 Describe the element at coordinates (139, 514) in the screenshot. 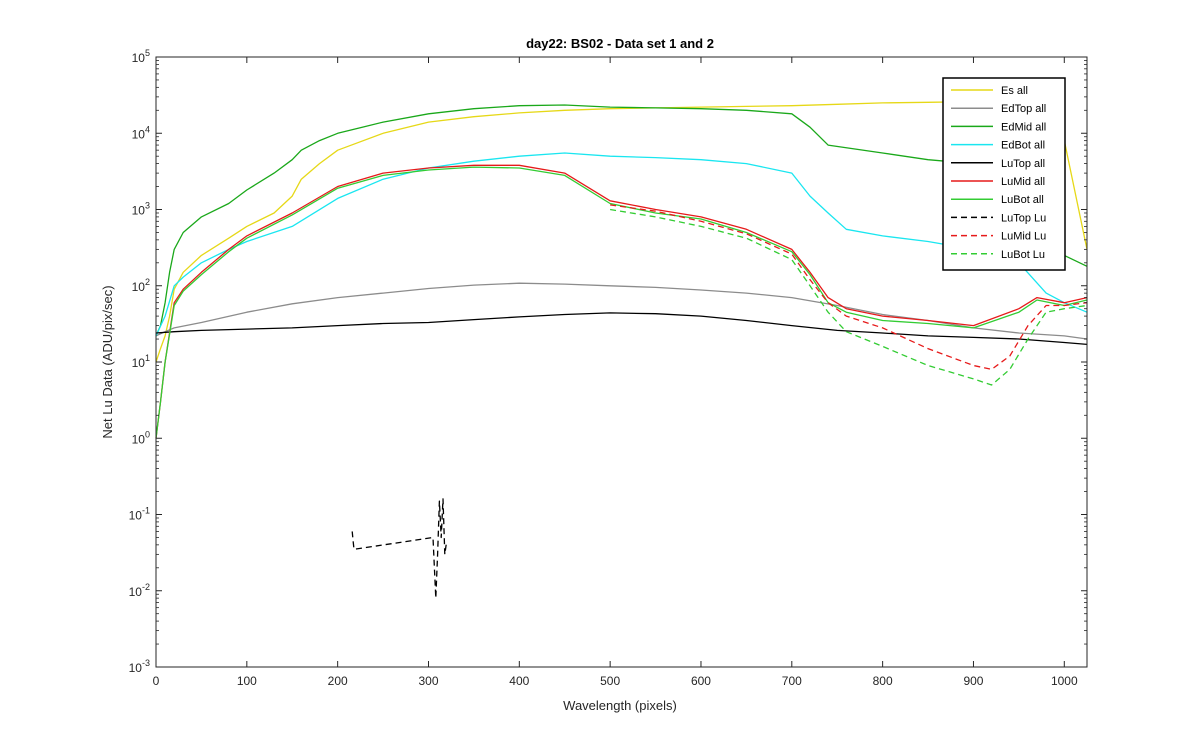

I see `y-tick-label: 10⁻¹` at that location.